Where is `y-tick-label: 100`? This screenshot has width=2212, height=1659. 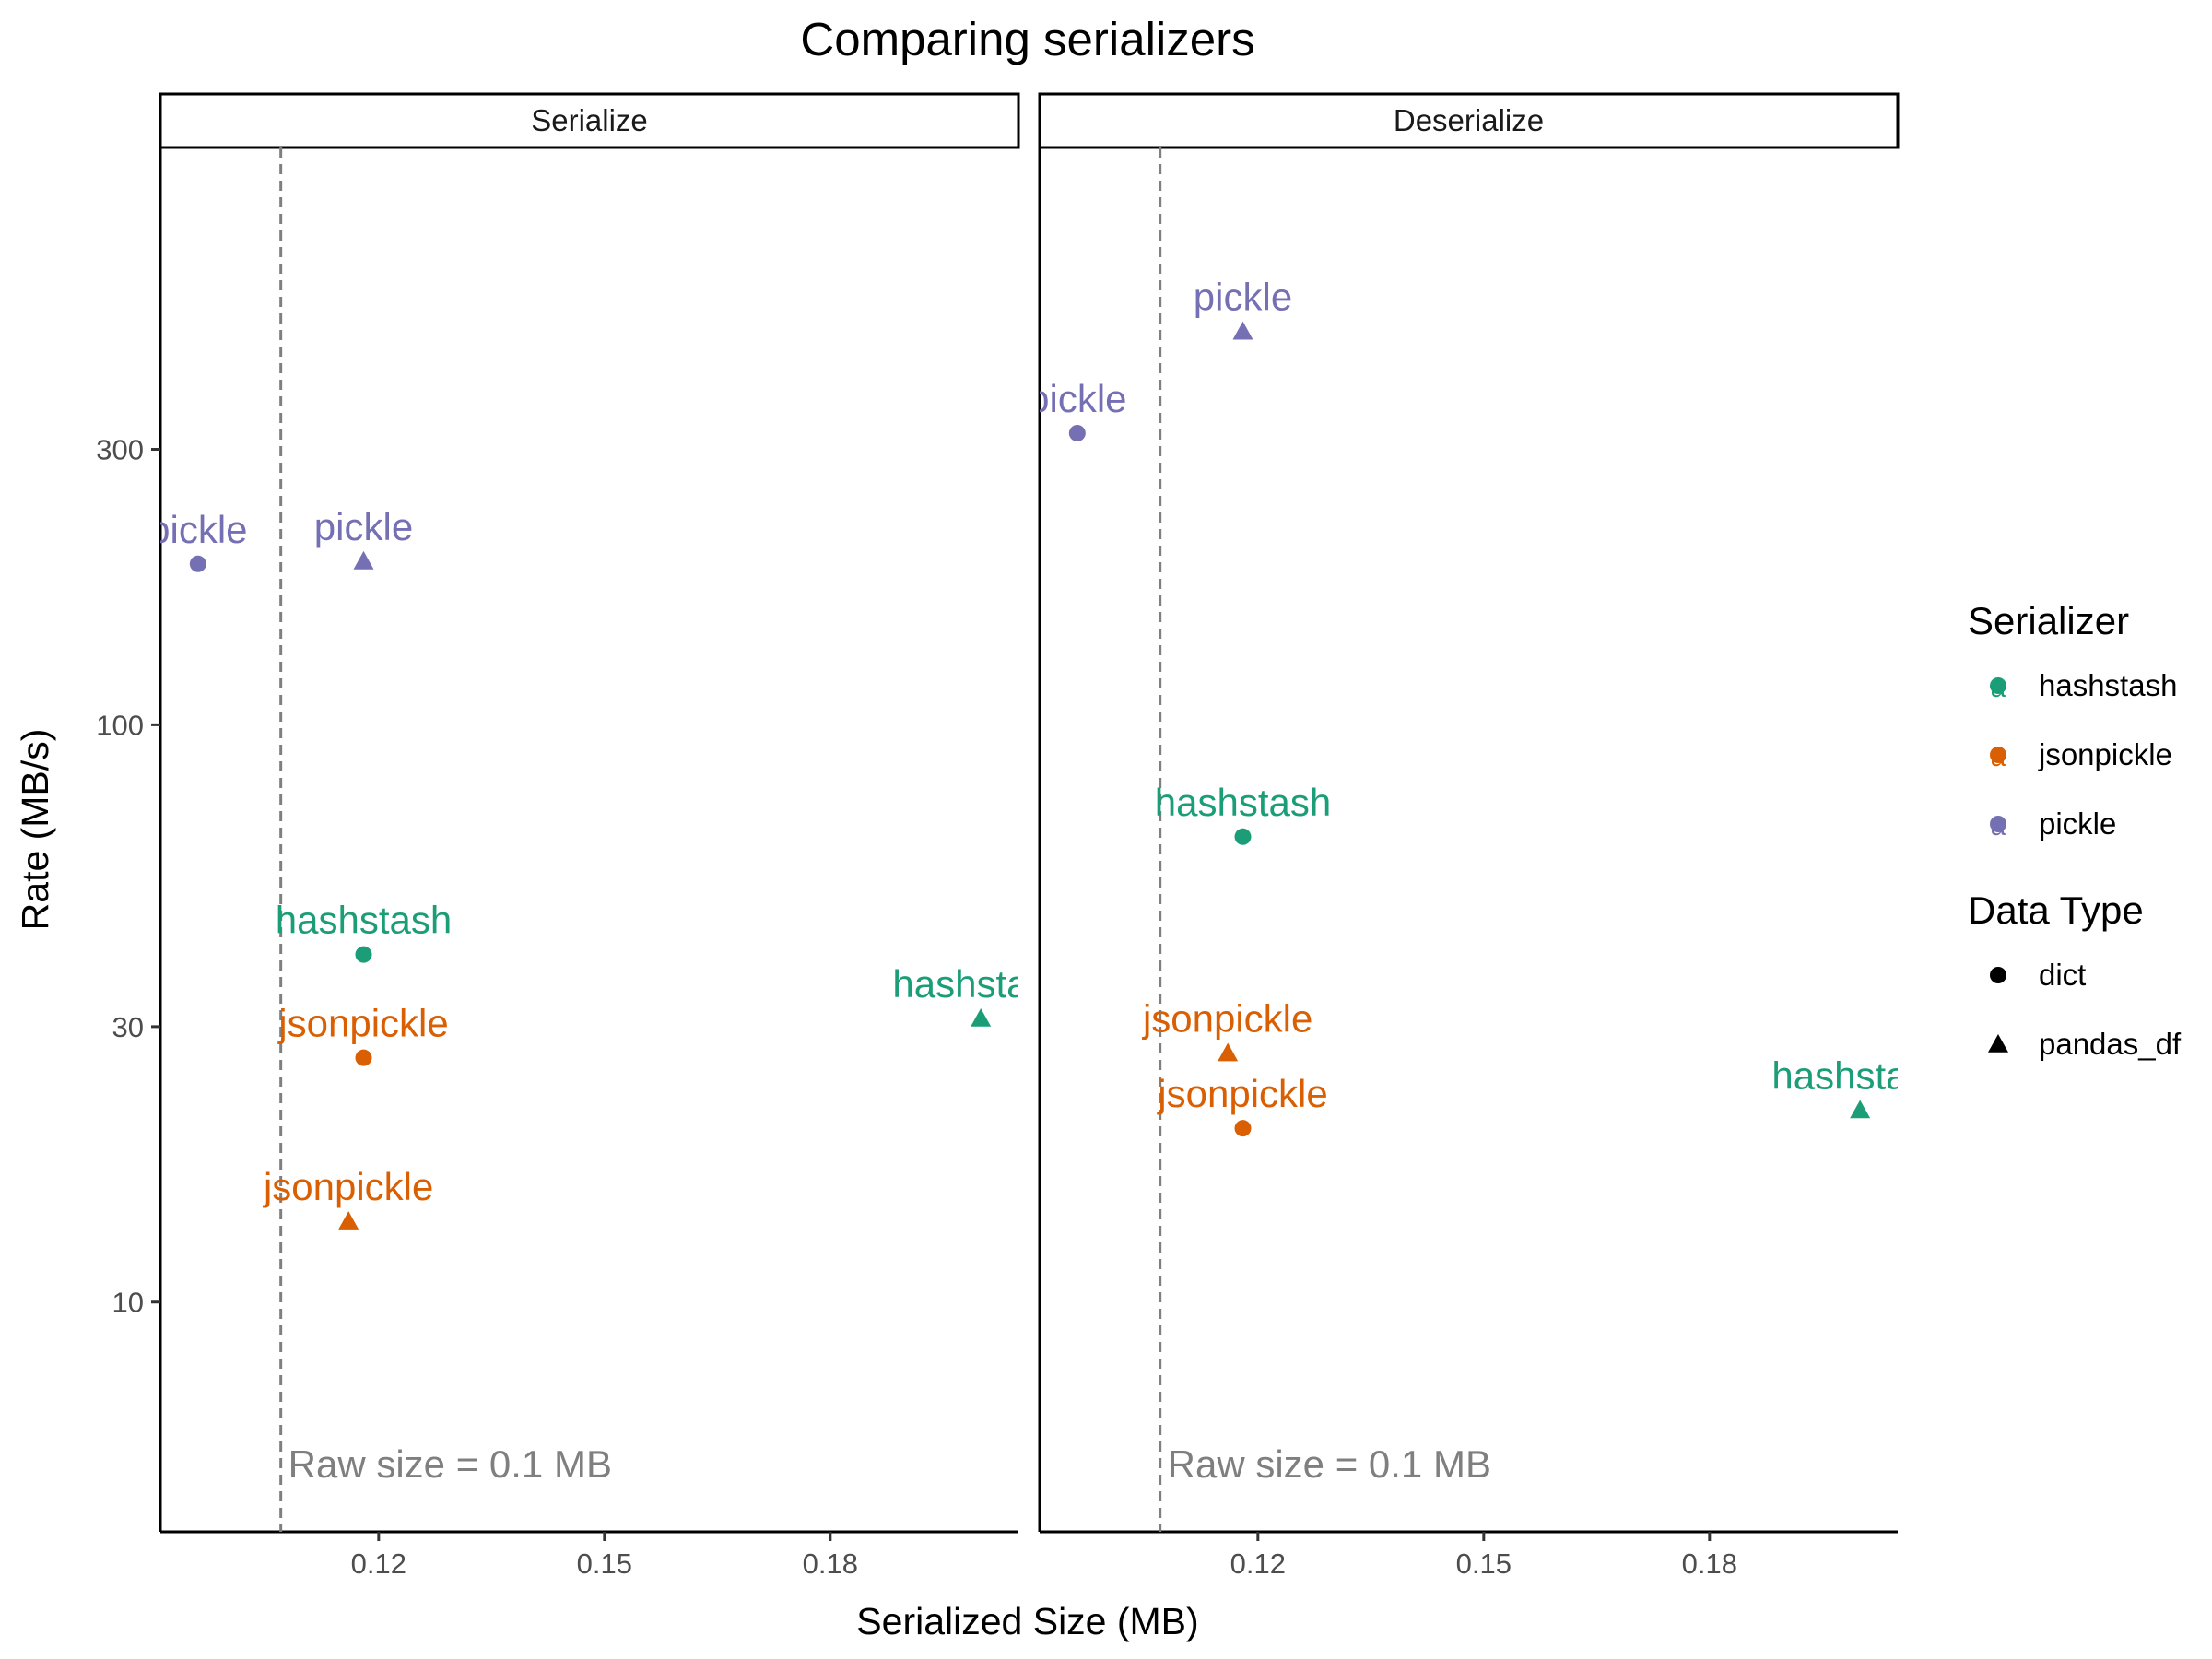 y-tick-label: 100 is located at coordinates (120, 725).